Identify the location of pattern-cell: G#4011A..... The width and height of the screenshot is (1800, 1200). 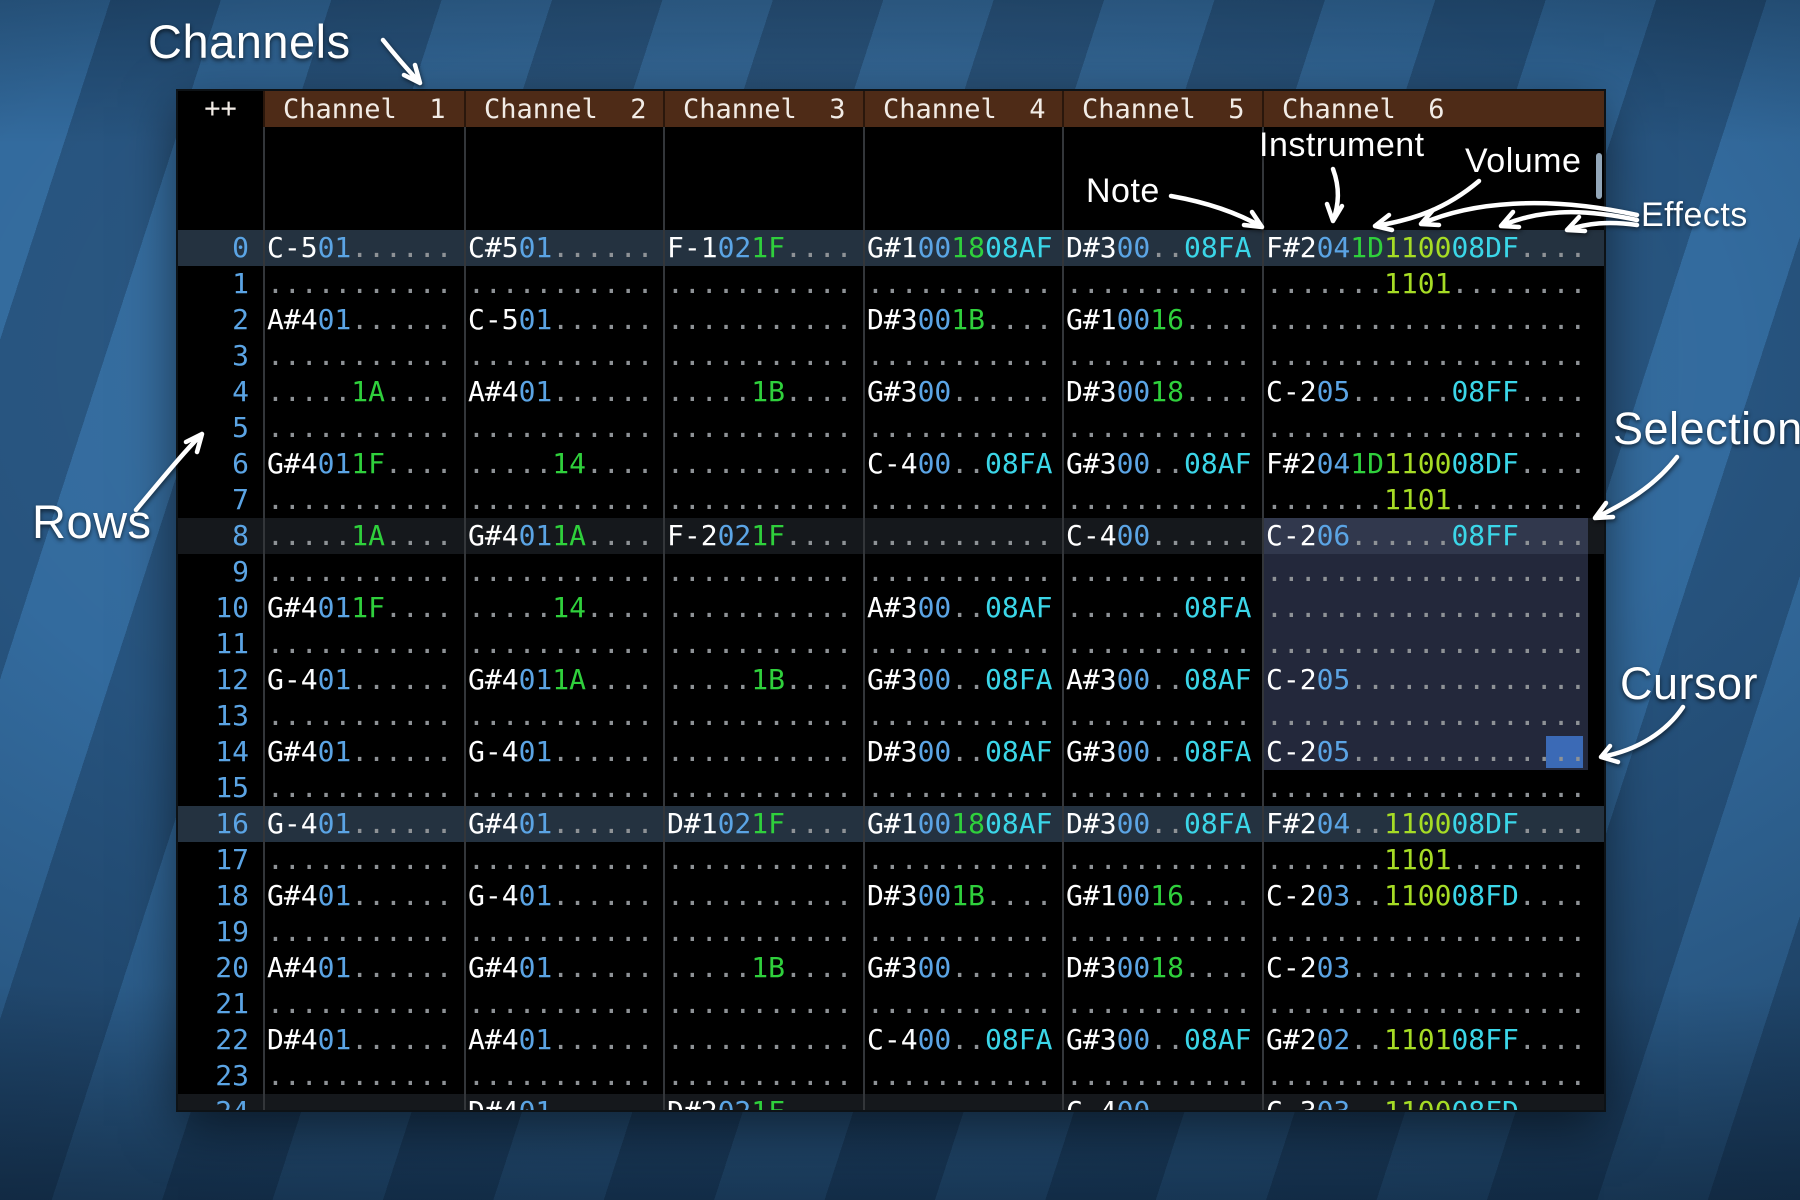
(561, 535).